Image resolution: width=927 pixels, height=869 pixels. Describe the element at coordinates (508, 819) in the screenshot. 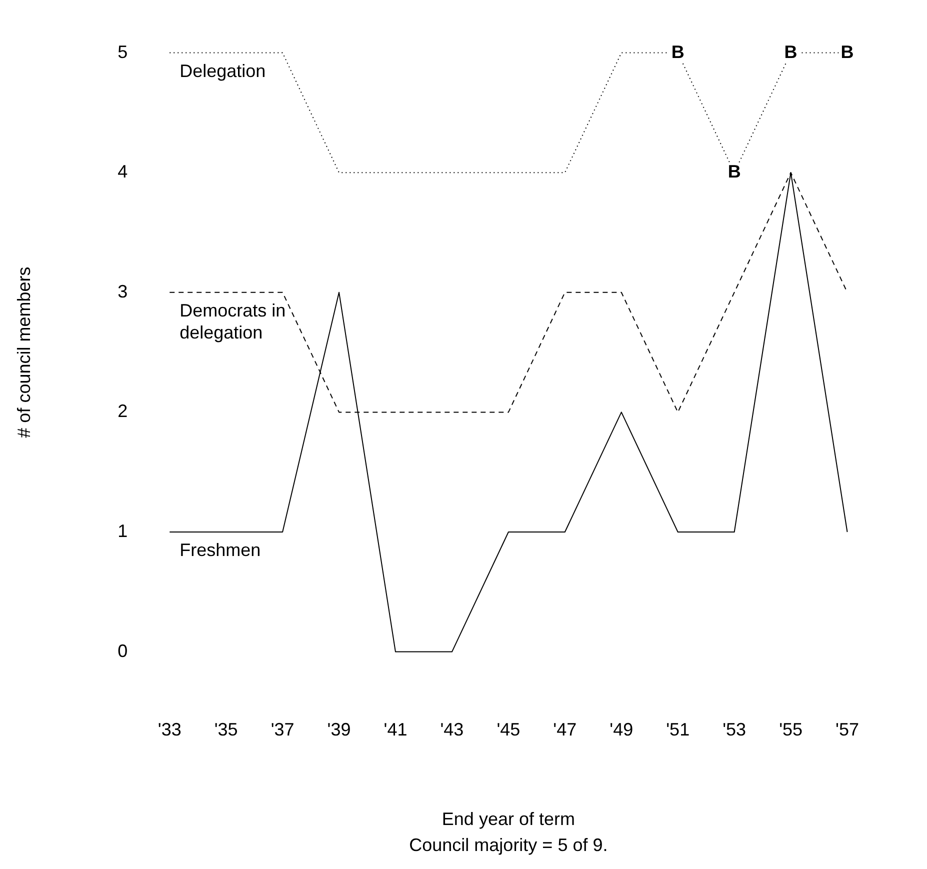

I see `x-axis-title: End year of term` at that location.